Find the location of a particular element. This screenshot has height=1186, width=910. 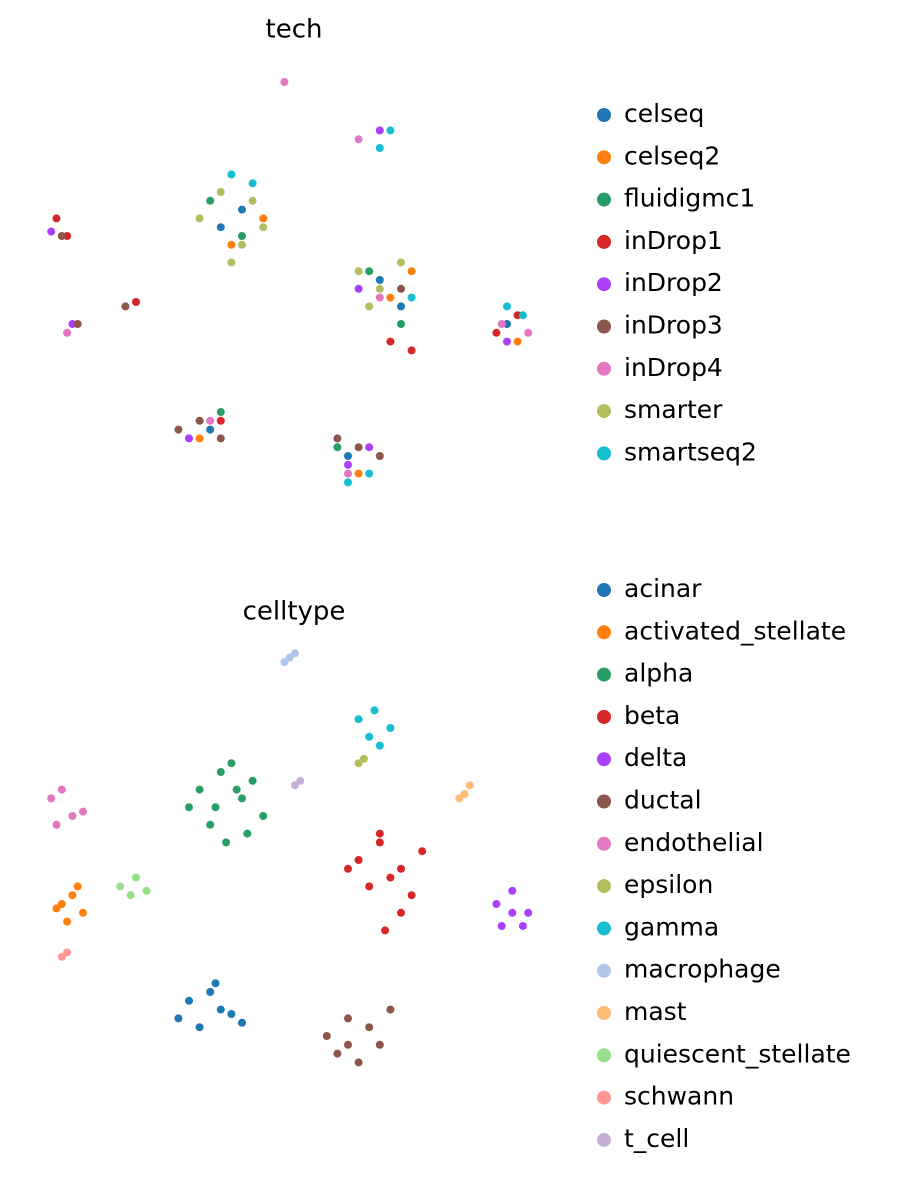

legend-label: inDrop2 is located at coordinates (673, 282).